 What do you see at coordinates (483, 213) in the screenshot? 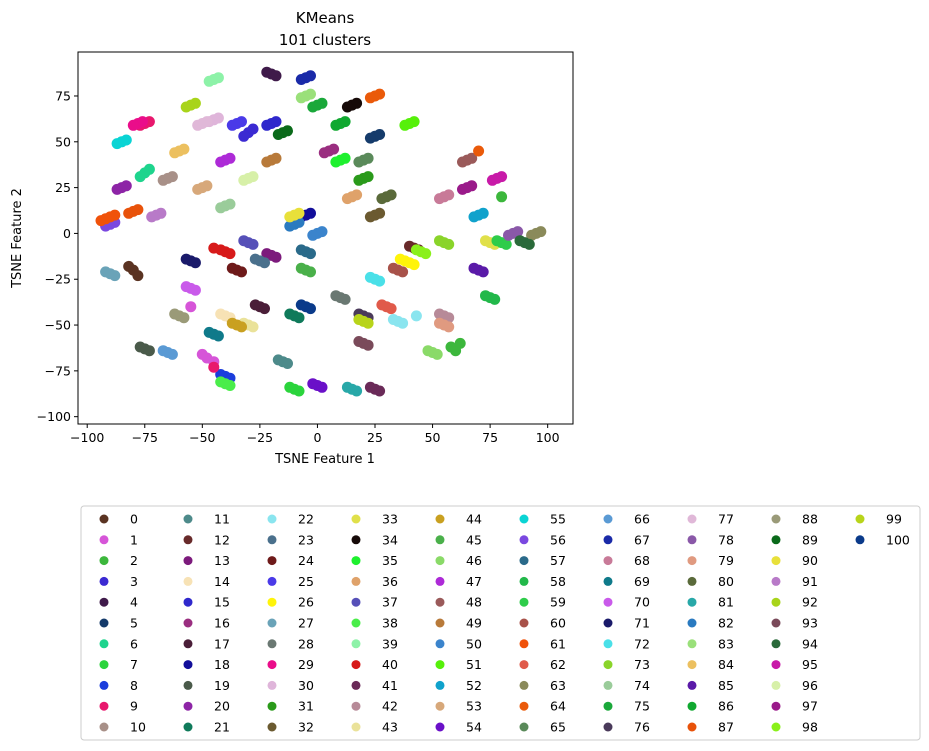
I see `cluster-52-point` at bounding box center [483, 213].